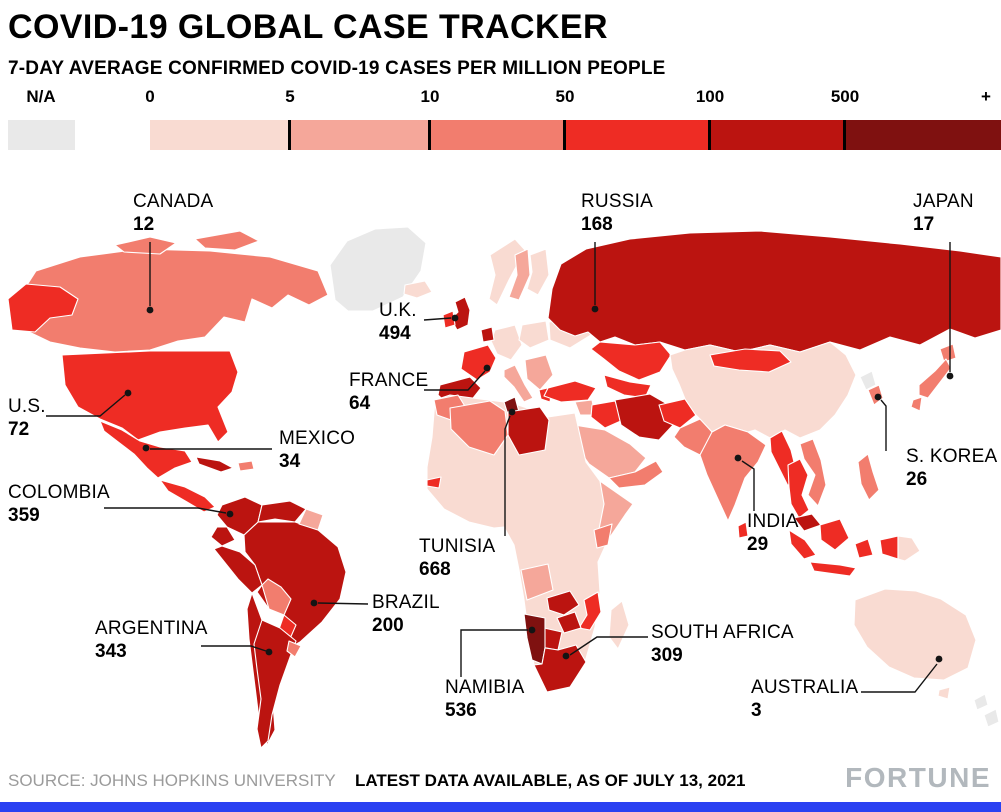 Image resolution: width=1001 pixels, height=812 pixels. What do you see at coordinates (534, 639) in the screenshot?
I see `country-namibia` at bounding box center [534, 639].